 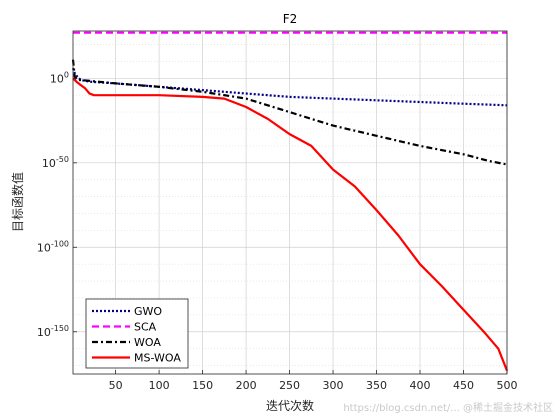 What do you see at coordinates (53, 331) in the screenshot?
I see `y-tick-label: 10-150` at bounding box center [53, 331].